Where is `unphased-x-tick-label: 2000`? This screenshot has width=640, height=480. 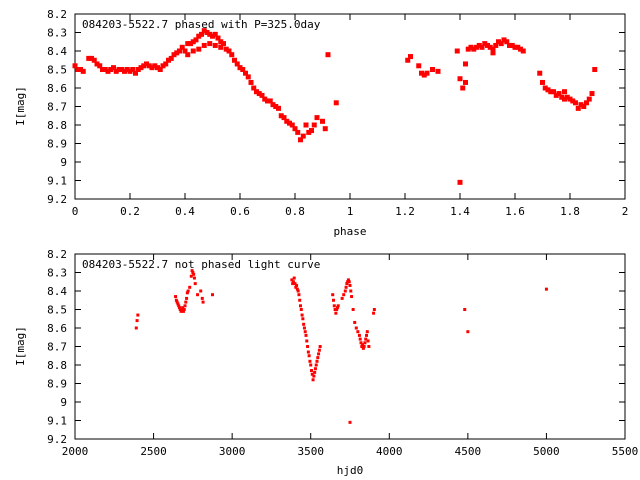
unphased-x-tick-label: 2000 is located at coordinates (75, 451).